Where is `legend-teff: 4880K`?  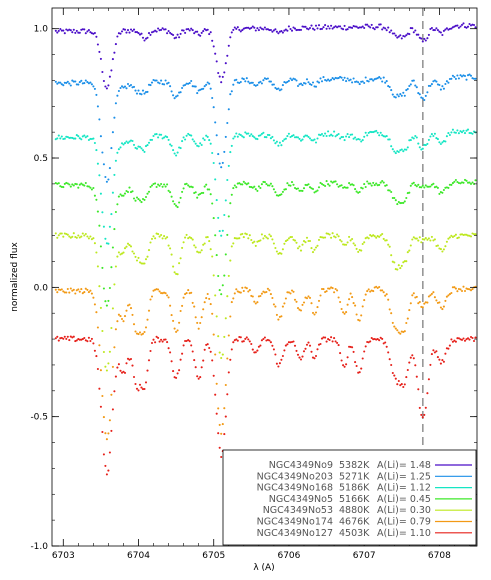
legend-teff: 4880K is located at coordinates (354, 510).